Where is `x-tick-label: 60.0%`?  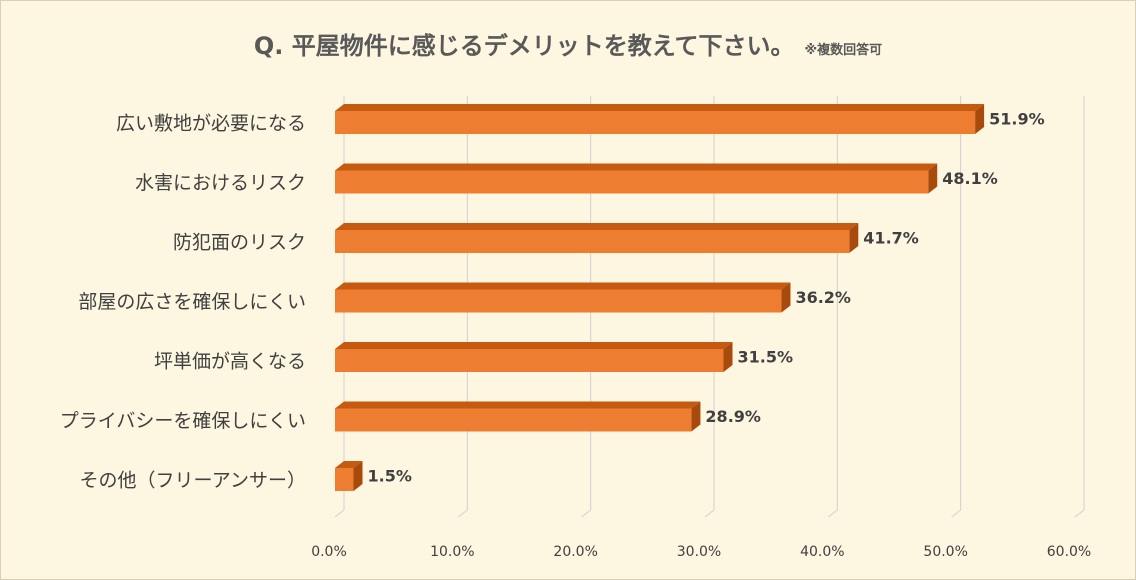 x-tick-label: 60.0% is located at coordinates (1069, 552).